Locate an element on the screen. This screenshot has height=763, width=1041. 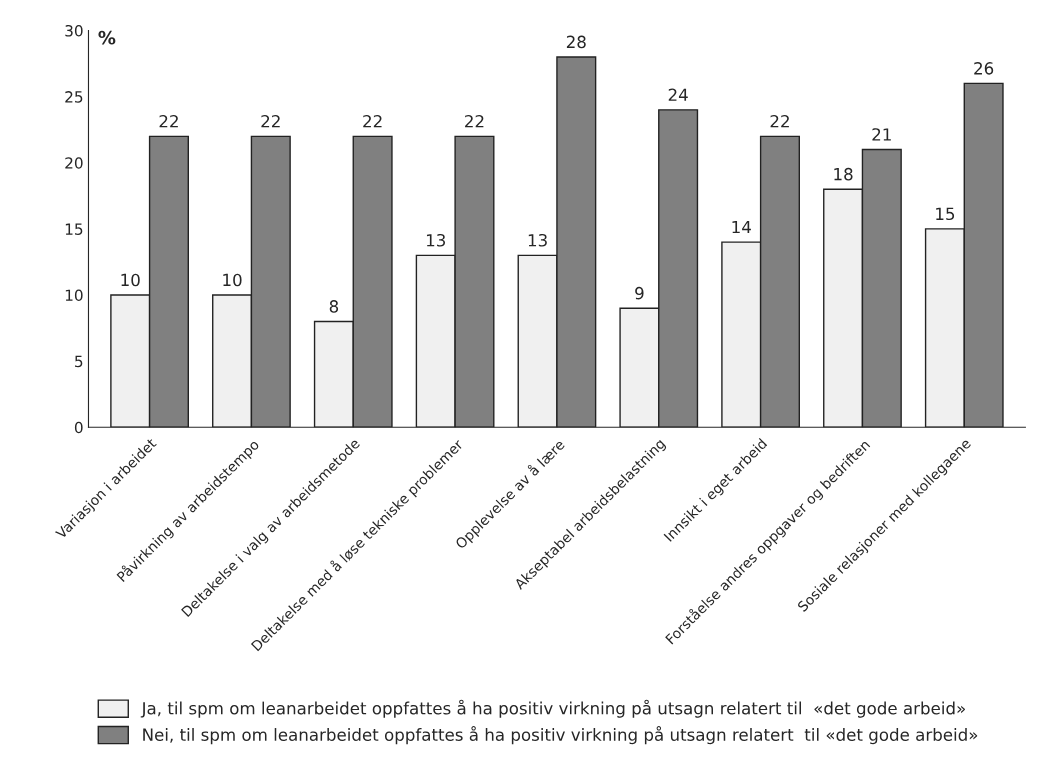
y-tick-label: 25 is located at coordinates (74, 97).